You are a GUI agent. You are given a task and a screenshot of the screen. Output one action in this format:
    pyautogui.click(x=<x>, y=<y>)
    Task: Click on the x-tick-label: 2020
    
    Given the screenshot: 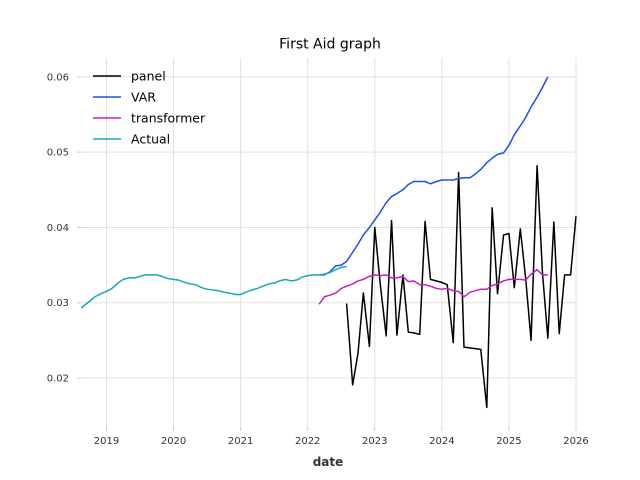 What is the action you would take?
    pyautogui.click(x=173, y=441)
    